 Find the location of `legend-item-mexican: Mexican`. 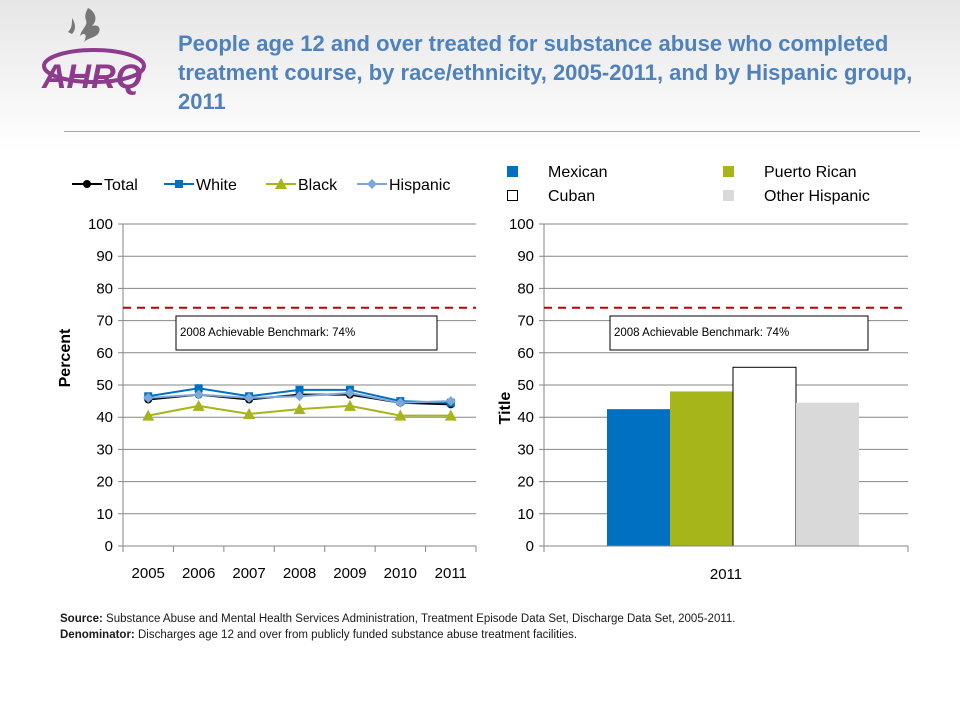

legend-item-mexican: Mexican is located at coordinates (557, 172).